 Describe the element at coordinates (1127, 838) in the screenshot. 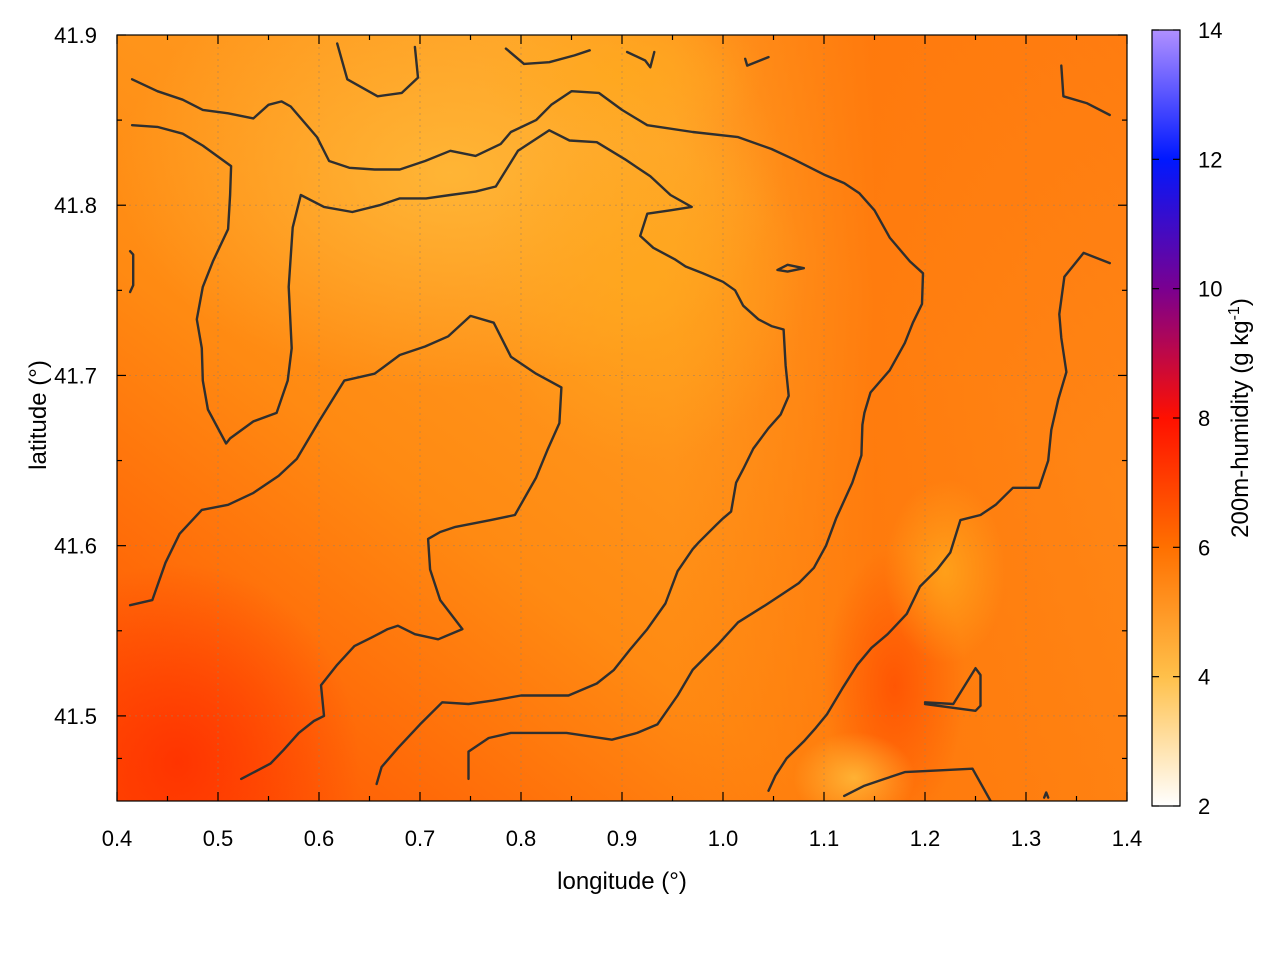

I see `x-tick-label: 1.4` at that location.